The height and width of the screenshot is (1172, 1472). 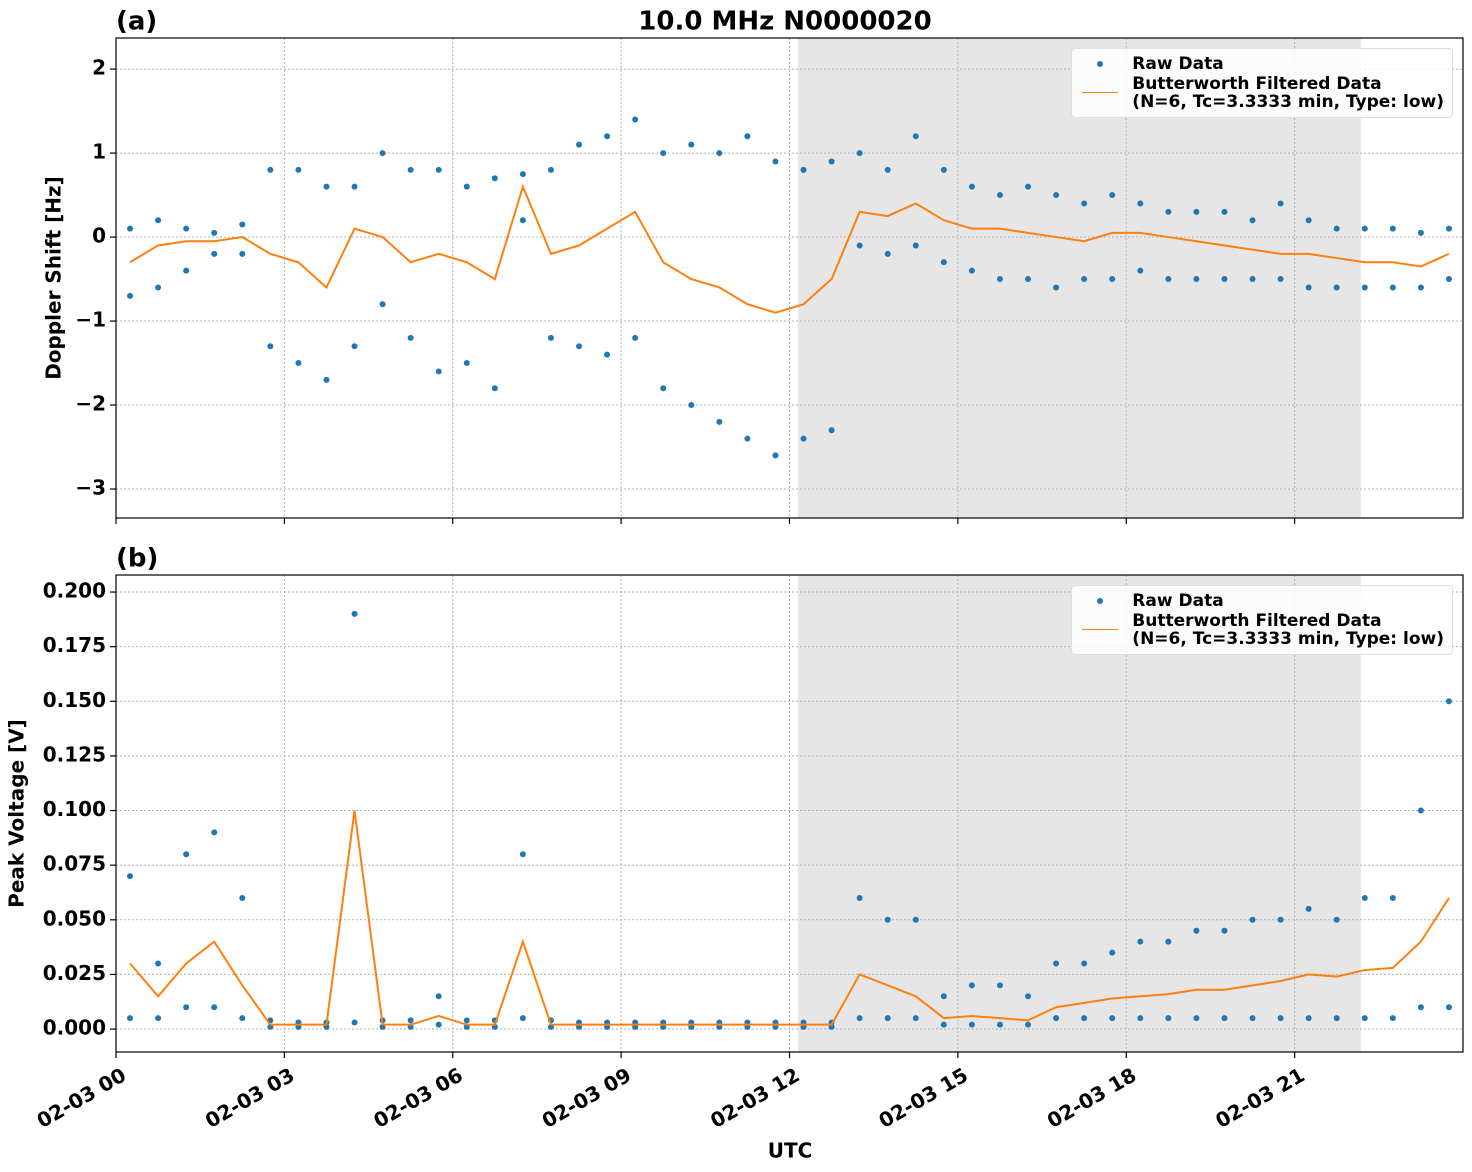 What do you see at coordinates (755, 1098) in the screenshot?
I see `x-tick-label: 02-03 12` at bounding box center [755, 1098].